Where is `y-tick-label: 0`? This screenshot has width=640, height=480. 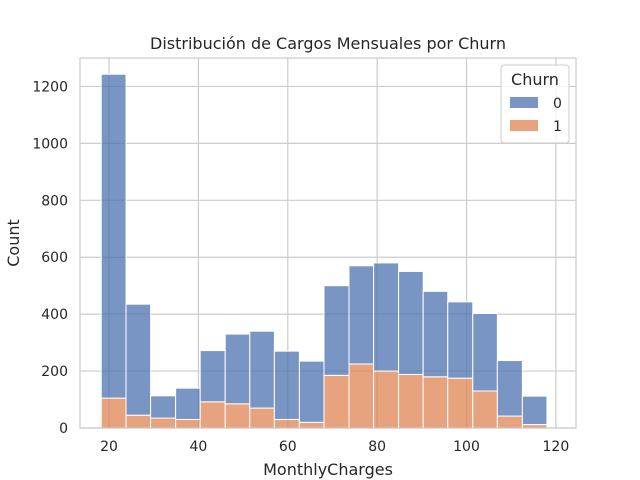
y-tick-label: 0 is located at coordinates (63, 429).